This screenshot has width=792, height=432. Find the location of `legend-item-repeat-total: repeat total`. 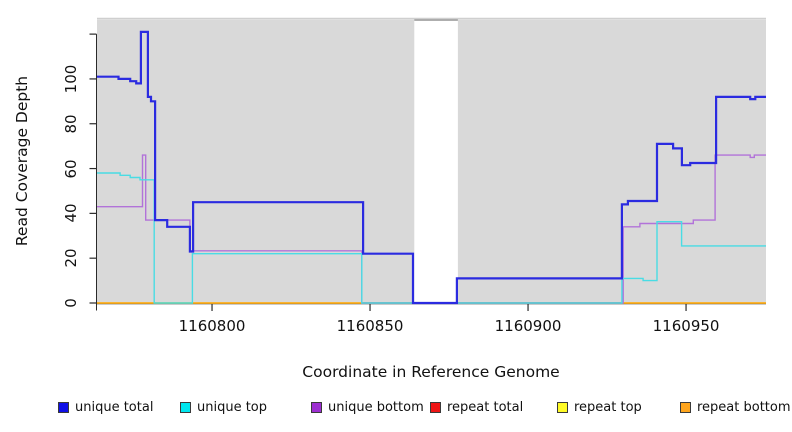

legend-item-repeat-total: repeat total is located at coordinates (476, 407).